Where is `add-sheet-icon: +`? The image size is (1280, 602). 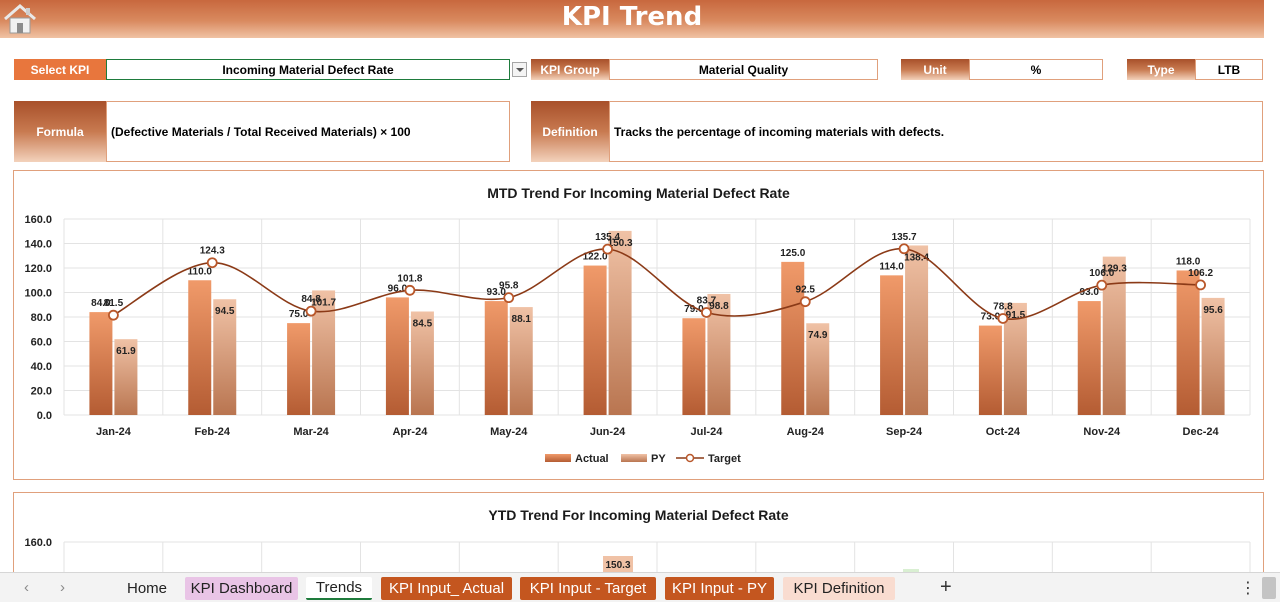
add-sheet-icon: + is located at coordinates (946, 587).